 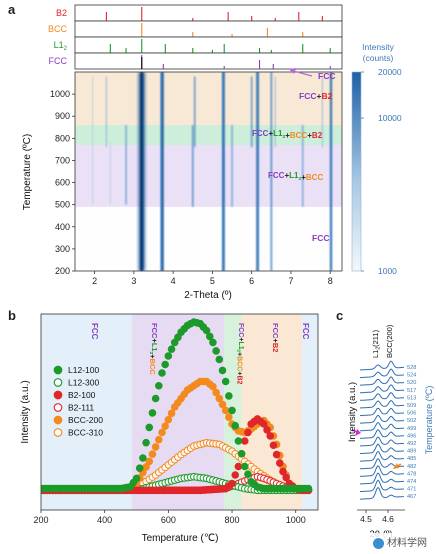 I want to click on region-label-subscript: 2, so click(x=151, y=353).